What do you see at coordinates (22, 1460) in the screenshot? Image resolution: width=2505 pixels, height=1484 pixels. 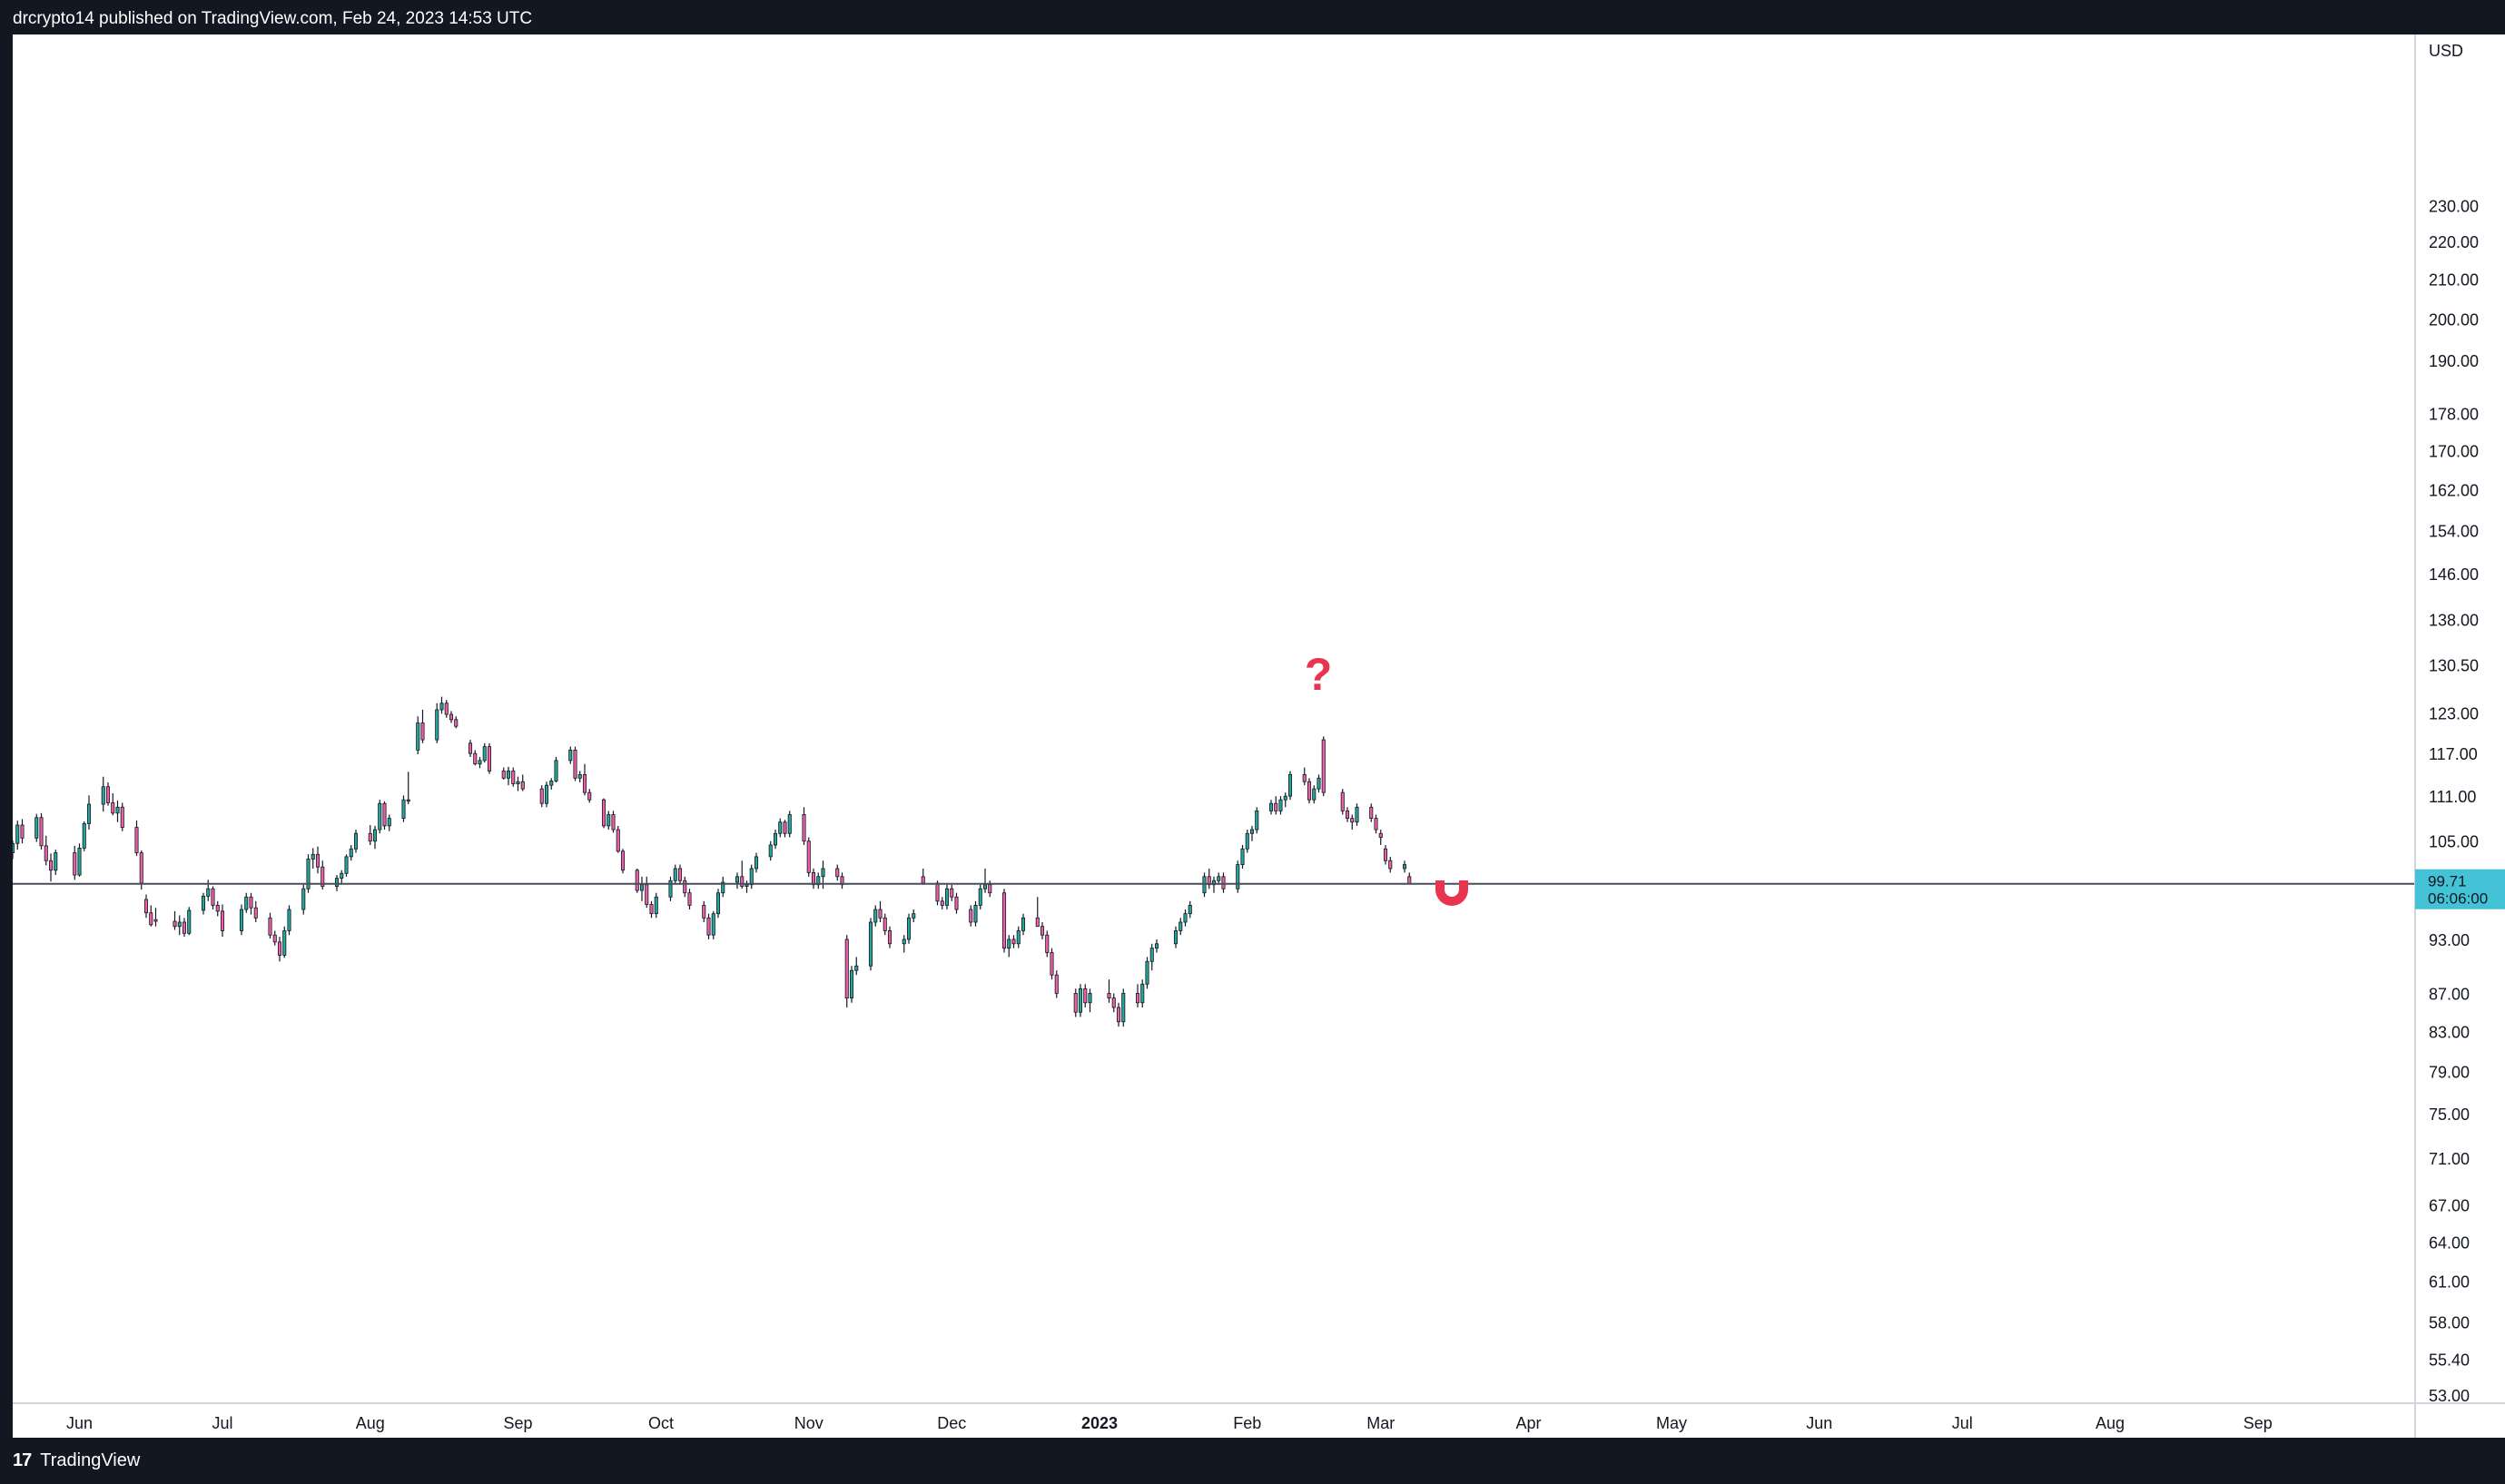 I see `tradingview-logo-icon: 17` at bounding box center [22, 1460].